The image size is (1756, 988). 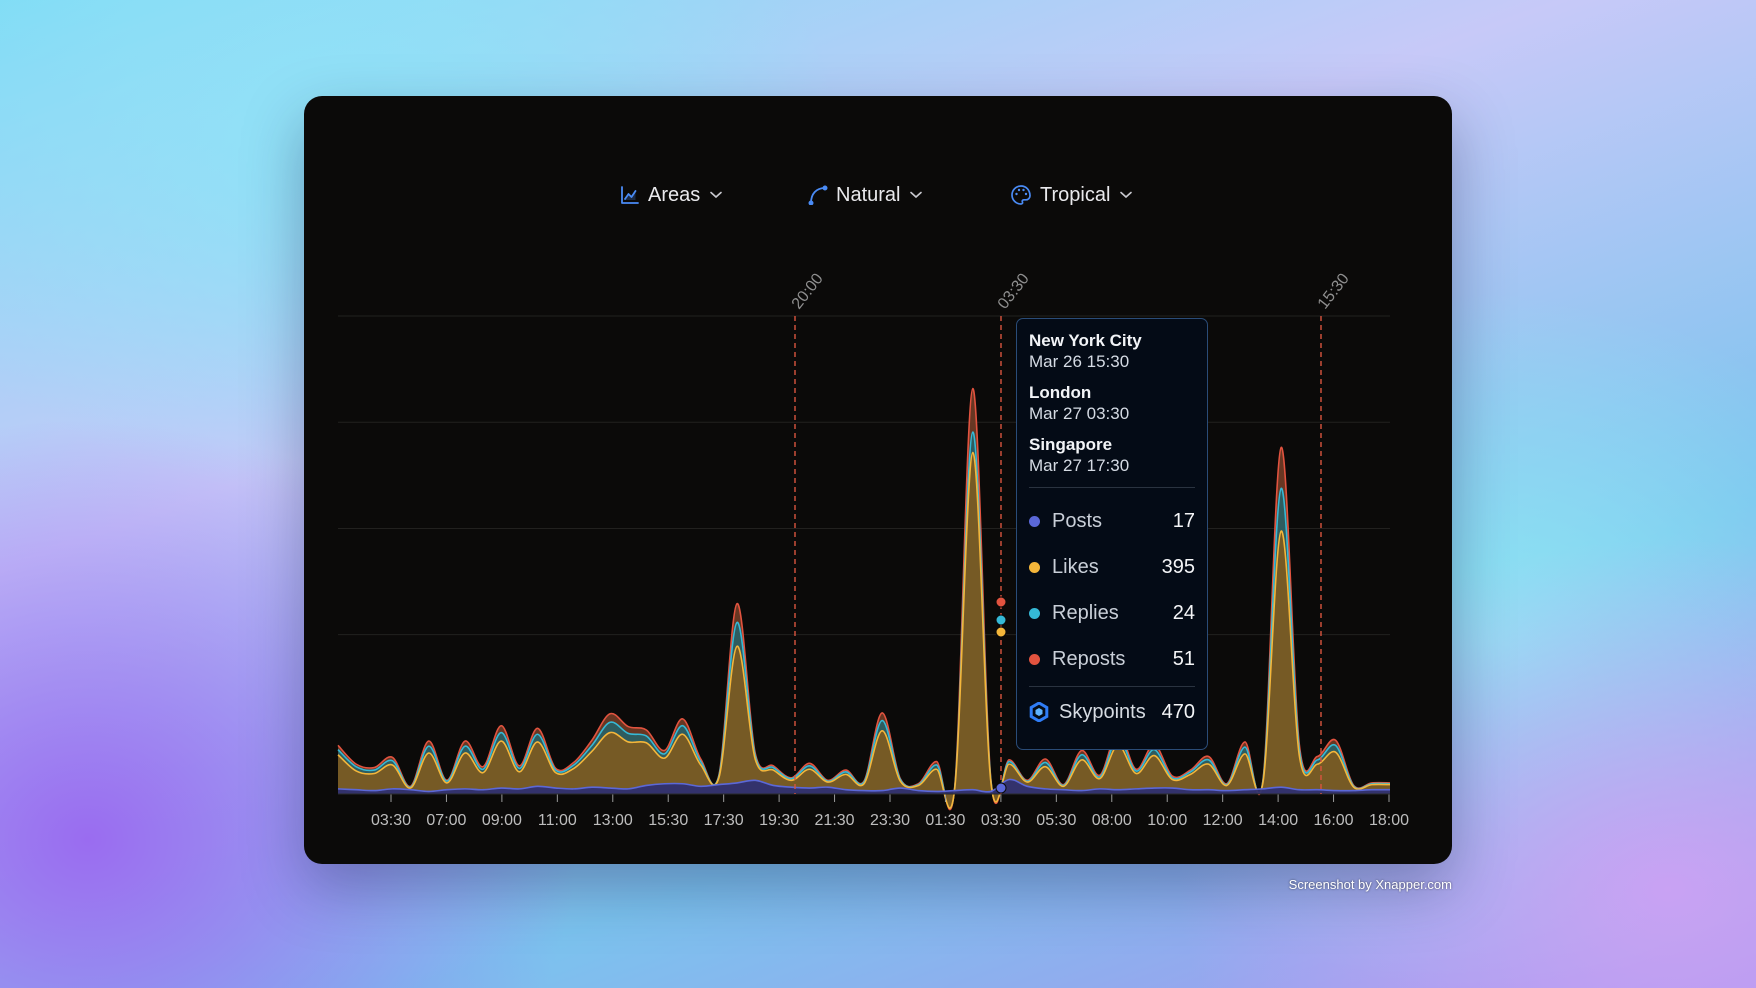 What do you see at coordinates (668, 820) in the screenshot?
I see `x-tick-label: 15:30` at bounding box center [668, 820].